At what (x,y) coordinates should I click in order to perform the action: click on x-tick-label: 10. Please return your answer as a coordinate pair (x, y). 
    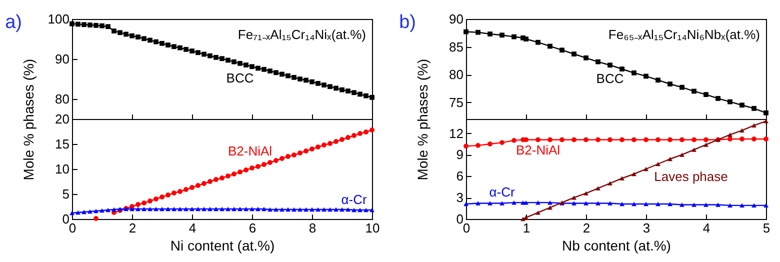
    Looking at the image, I should click on (372, 228).